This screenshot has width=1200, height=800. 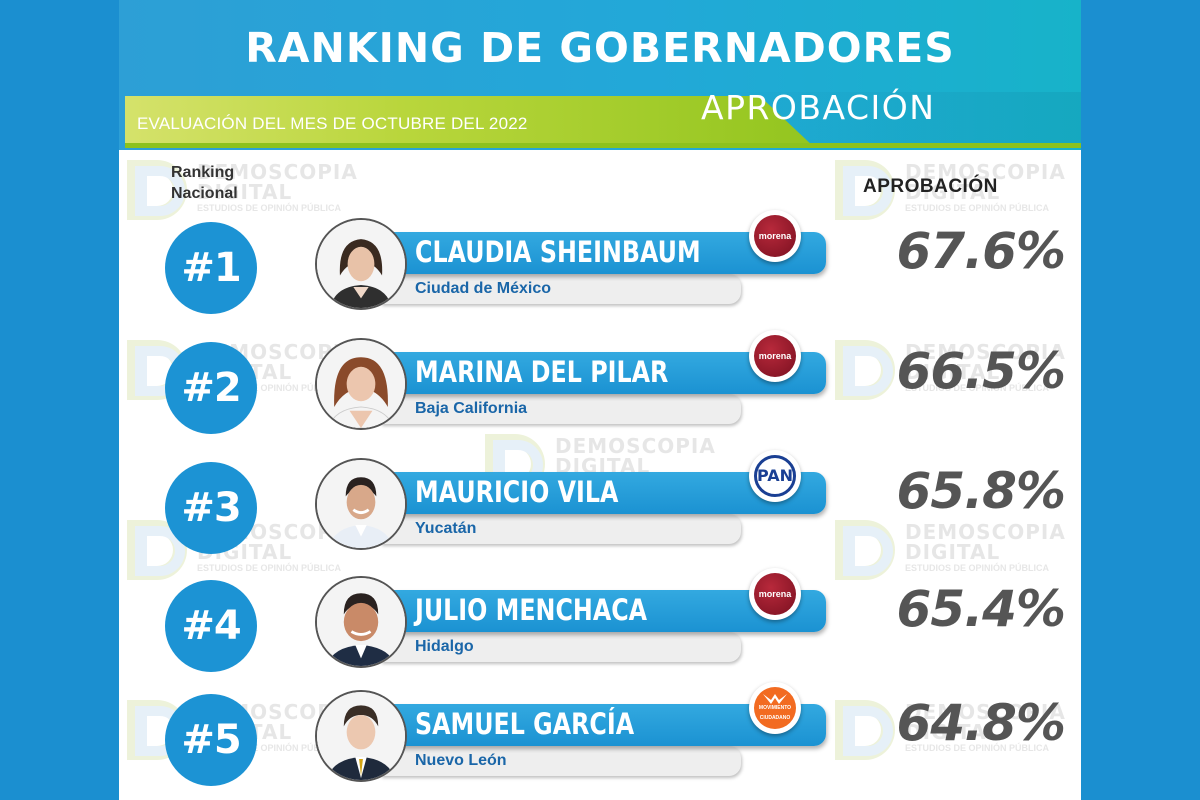 What do you see at coordinates (930, 186) in the screenshot?
I see `approval-column-heading: APROBACIÓN` at bounding box center [930, 186].